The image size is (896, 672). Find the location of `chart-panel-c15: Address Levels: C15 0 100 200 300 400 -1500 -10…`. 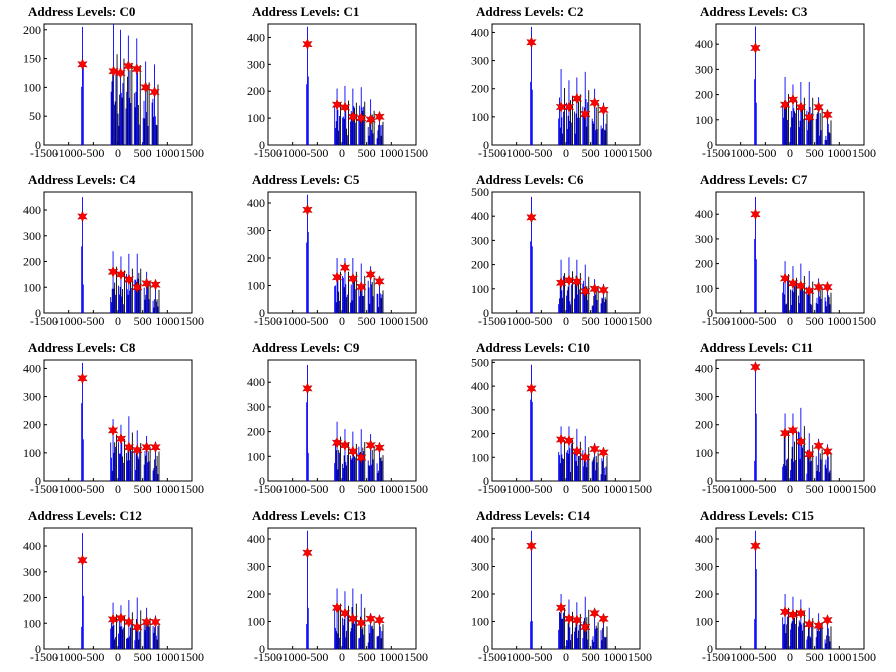

chart-panel-c15: Address Levels: C15 0 100 200 300 400 -1500 -10… is located at coordinates (784, 588).